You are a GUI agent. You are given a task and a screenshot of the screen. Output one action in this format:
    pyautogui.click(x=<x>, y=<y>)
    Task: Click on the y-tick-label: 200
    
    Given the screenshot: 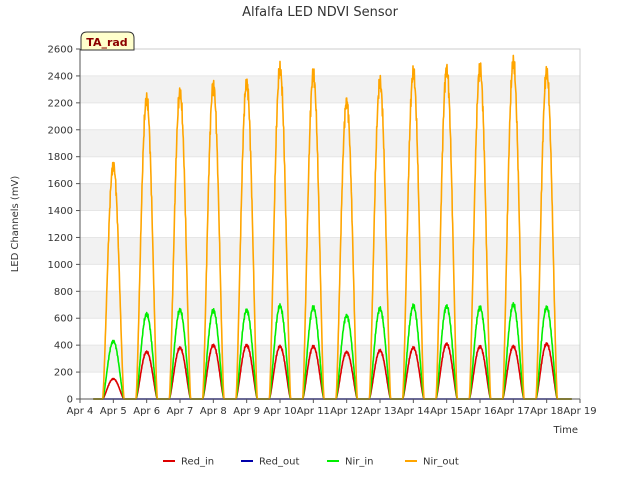 What is the action you would take?
    pyautogui.click(x=63, y=373)
    